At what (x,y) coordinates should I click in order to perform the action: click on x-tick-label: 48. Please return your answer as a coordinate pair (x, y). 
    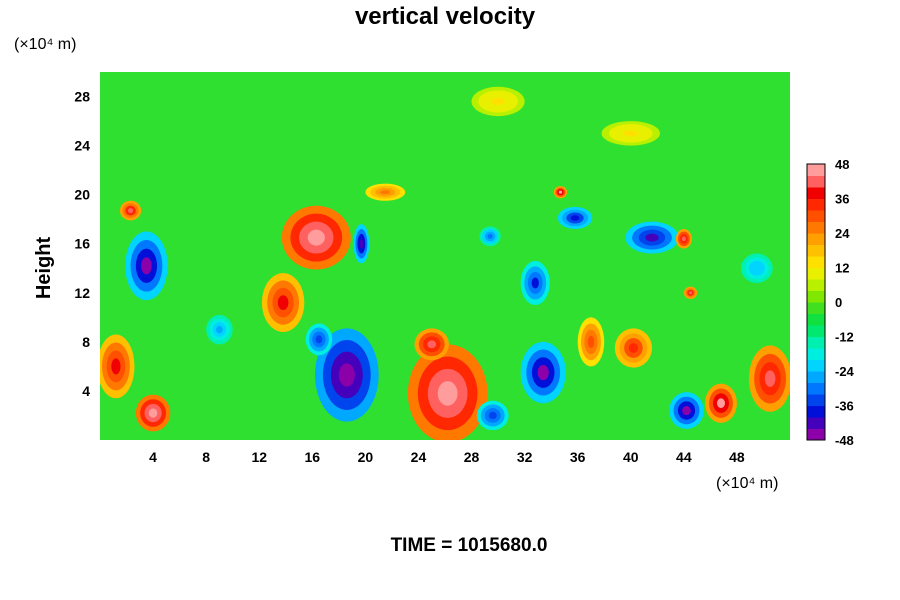
    Looking at the image, I should click on (737, 457).